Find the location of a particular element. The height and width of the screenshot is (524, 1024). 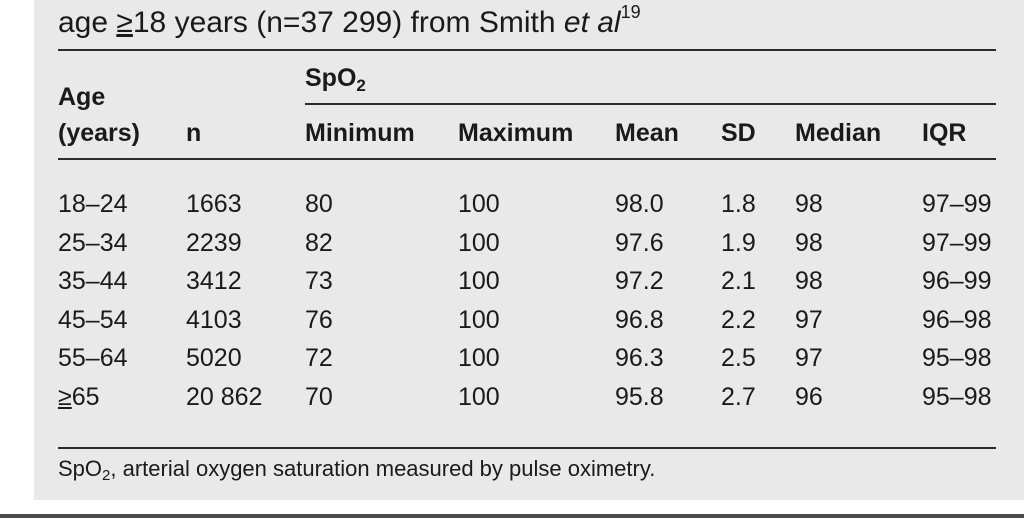

cell-min: 73 is located at coordinates (319, 281).